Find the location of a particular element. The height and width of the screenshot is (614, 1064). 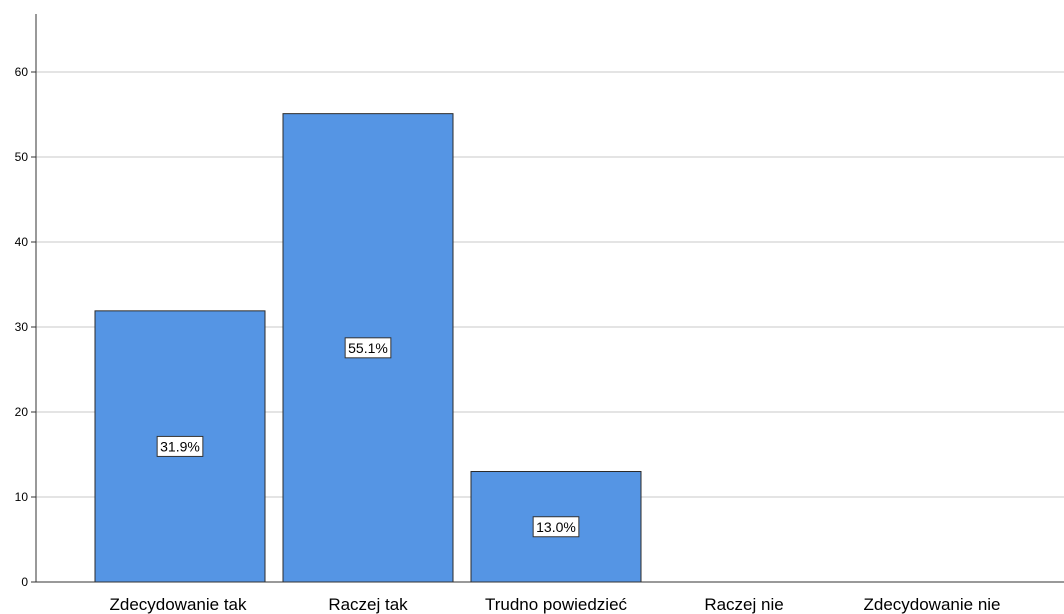

data-labels: 31.9% 55.1% 13.0% is located at coordinates (368, 437).